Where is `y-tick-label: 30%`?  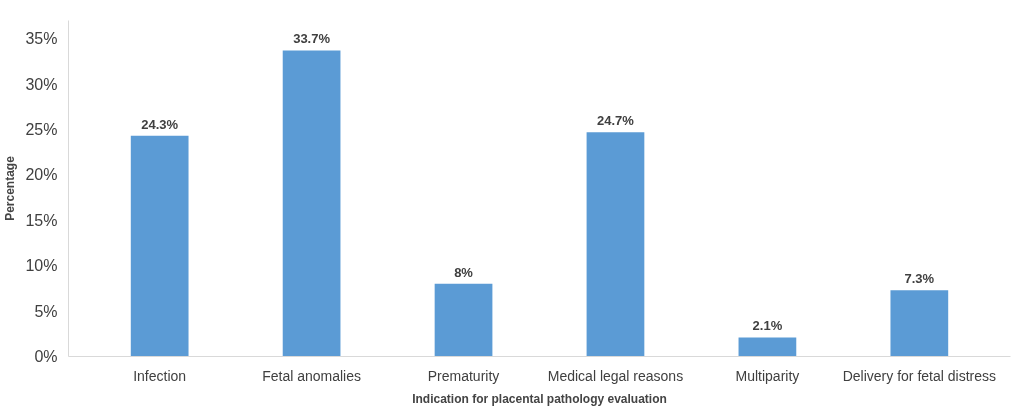
y-tick-label: 30% is located at coordinates (41, 84).